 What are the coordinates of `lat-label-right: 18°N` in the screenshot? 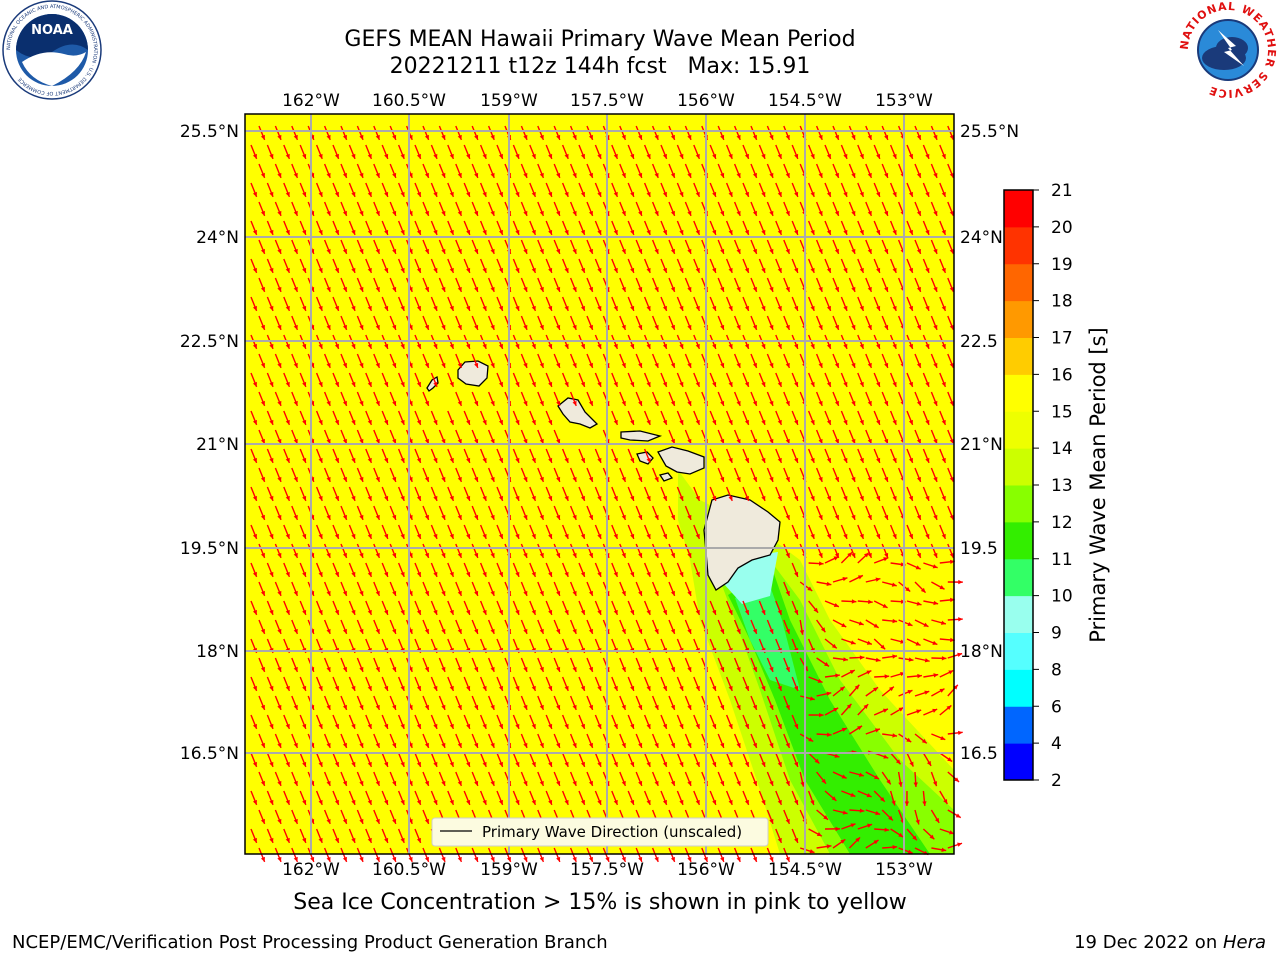 It's located at (981, 652).